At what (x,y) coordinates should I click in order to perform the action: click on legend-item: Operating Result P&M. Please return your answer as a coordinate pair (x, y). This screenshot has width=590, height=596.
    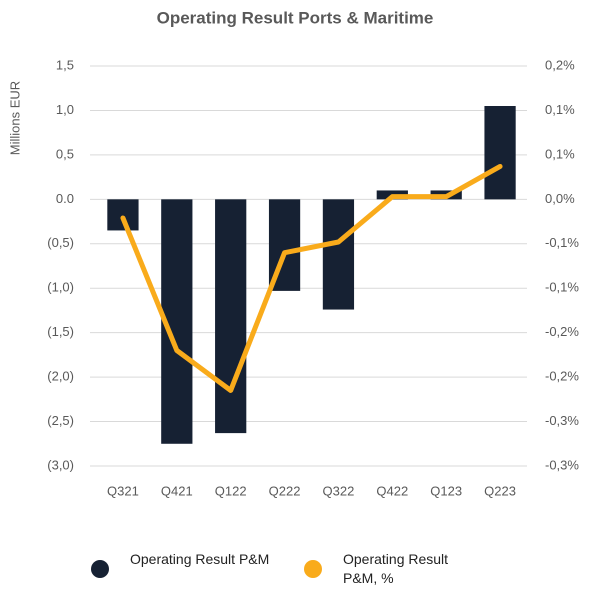
    Looking at the image, I should click on (200, 559).